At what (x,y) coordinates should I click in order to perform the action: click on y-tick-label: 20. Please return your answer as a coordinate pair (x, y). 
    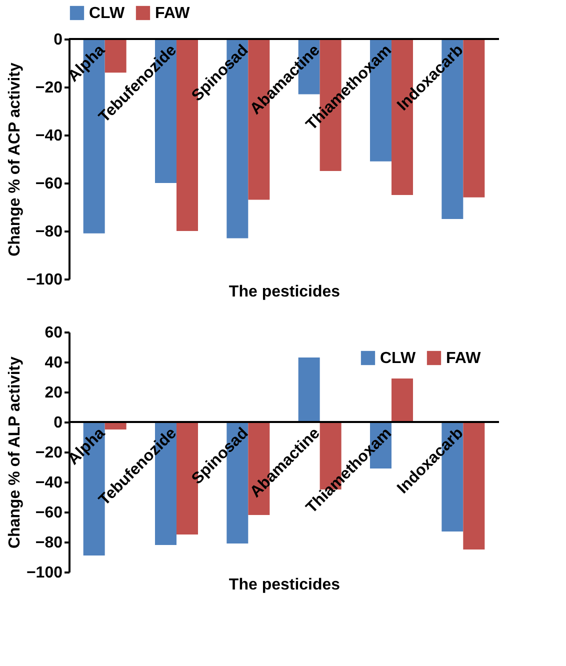
    Looking at the image, I should click on (53, 393).